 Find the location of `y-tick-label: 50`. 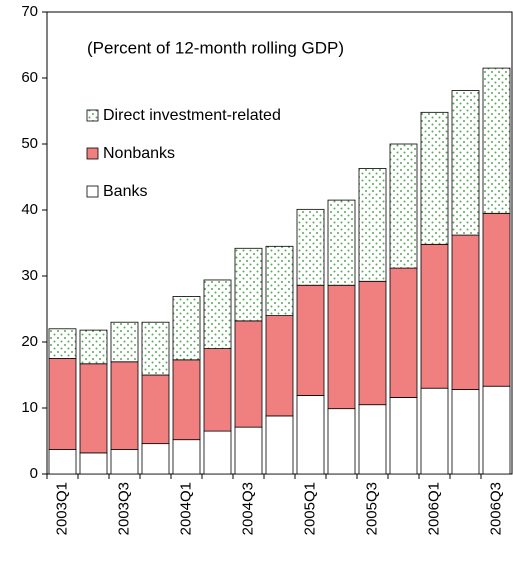

y-tick-label: 50 is located at coordinates (29, 143).